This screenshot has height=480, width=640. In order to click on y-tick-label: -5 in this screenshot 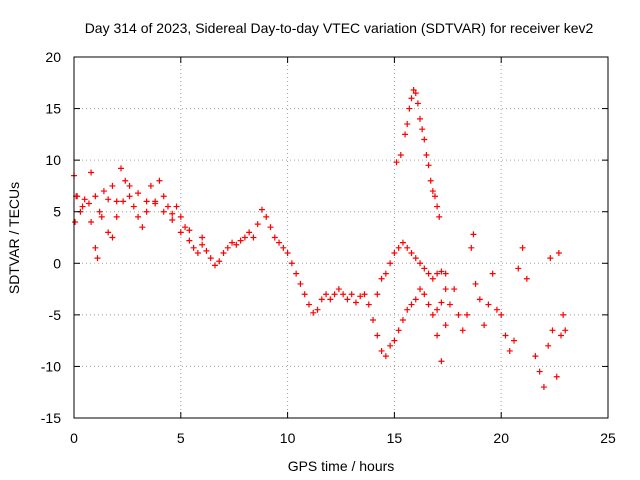, I will do `click(55, 315)`.